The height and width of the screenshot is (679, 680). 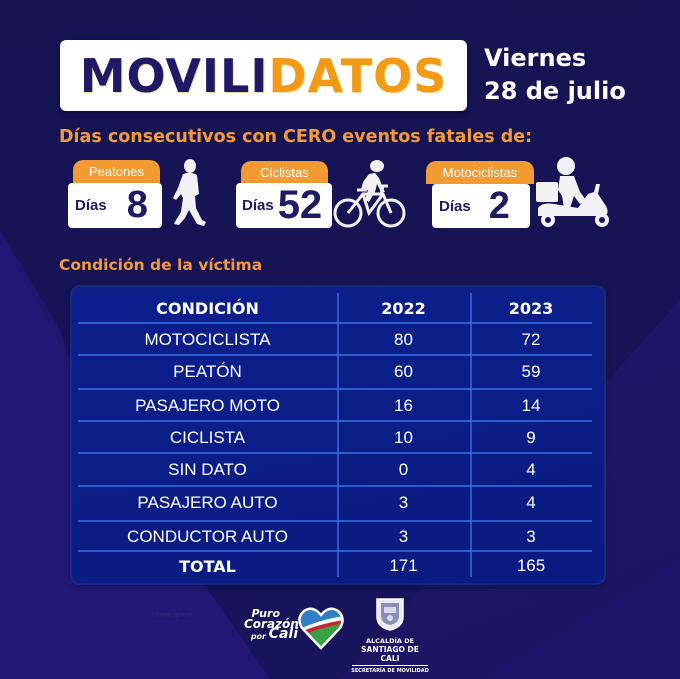 I want to click on org-line3: SECRETARÍA DE MOVILIDAD, so click(x=390, y=671).